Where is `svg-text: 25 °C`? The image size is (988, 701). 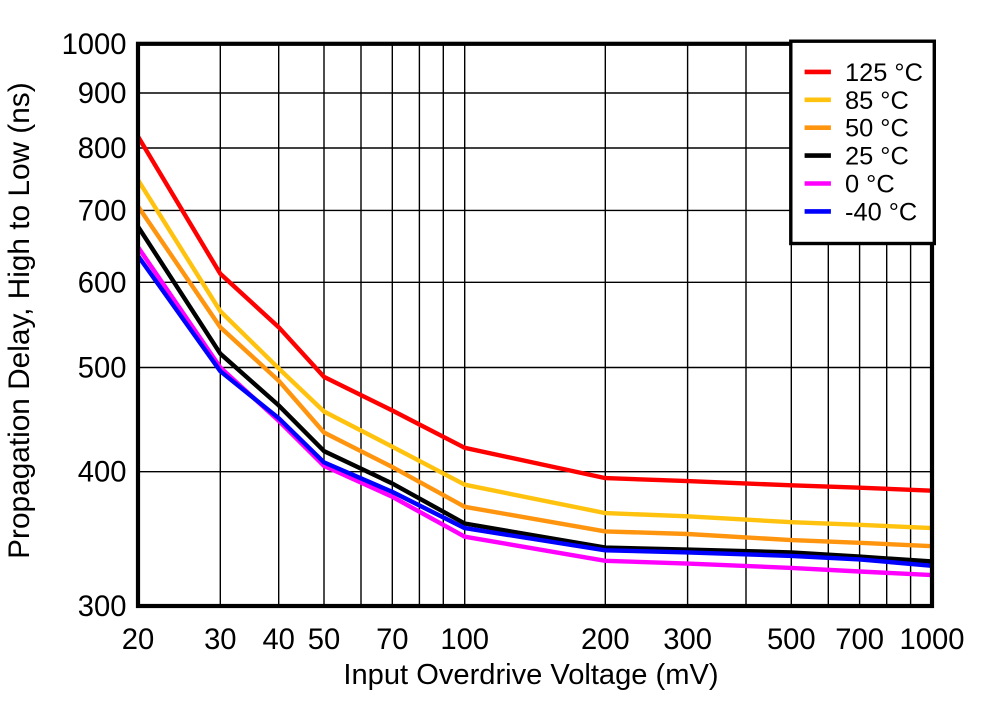 svg-text: 25 °C is located at coordinates (877, 157).